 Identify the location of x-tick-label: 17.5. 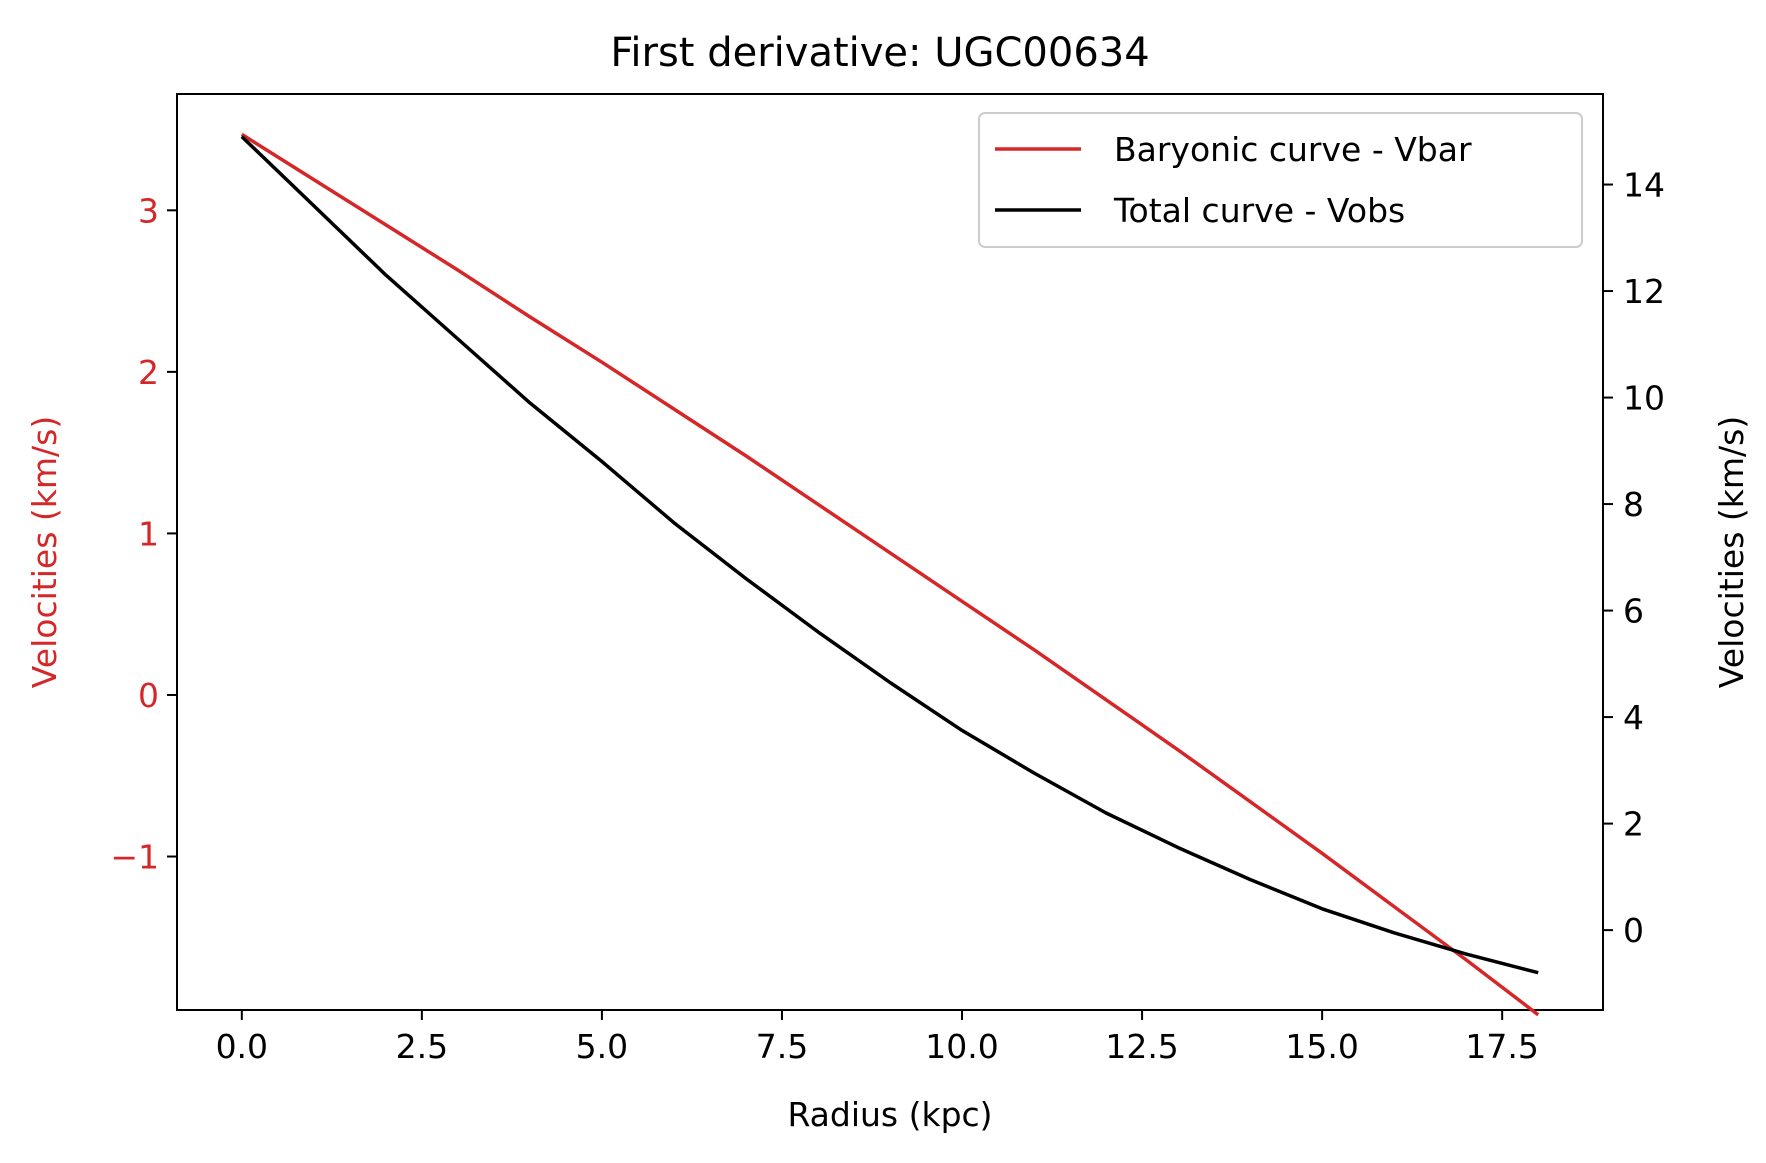
(1501, 1046).